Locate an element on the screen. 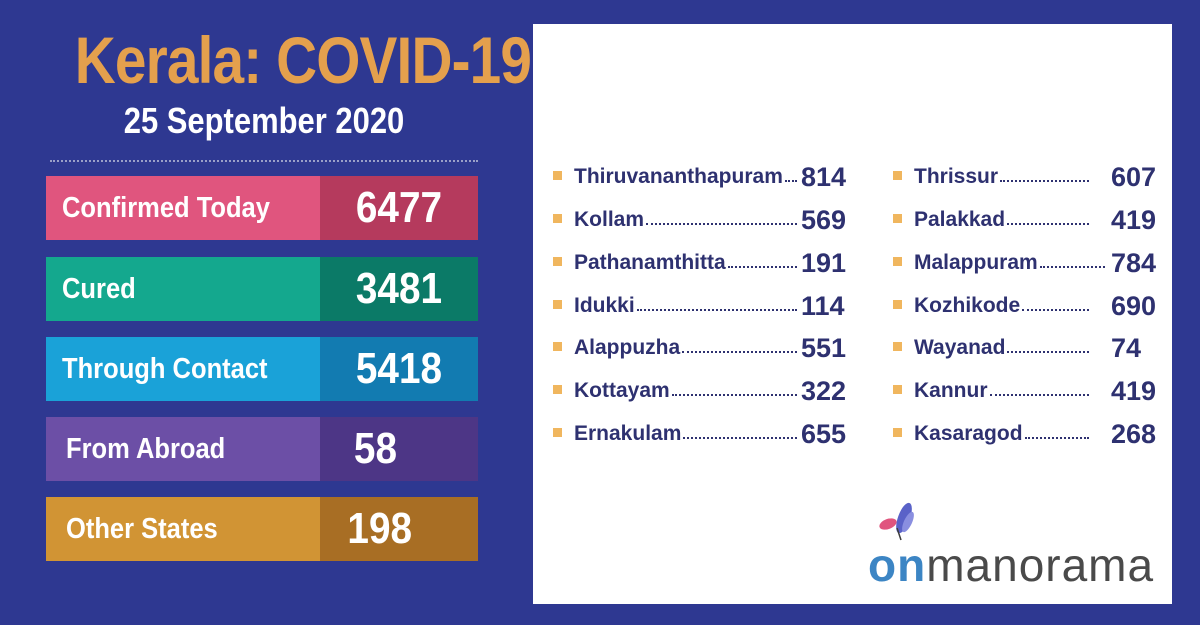 The height and width of the screenshot is (625, 1200). district-name: Idukki is located at coordinates (604, 305).